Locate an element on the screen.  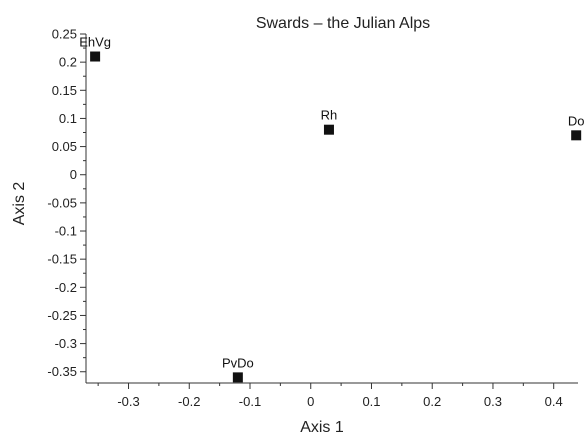
data-point-label: PvDo is located at coordinates (238, 362).